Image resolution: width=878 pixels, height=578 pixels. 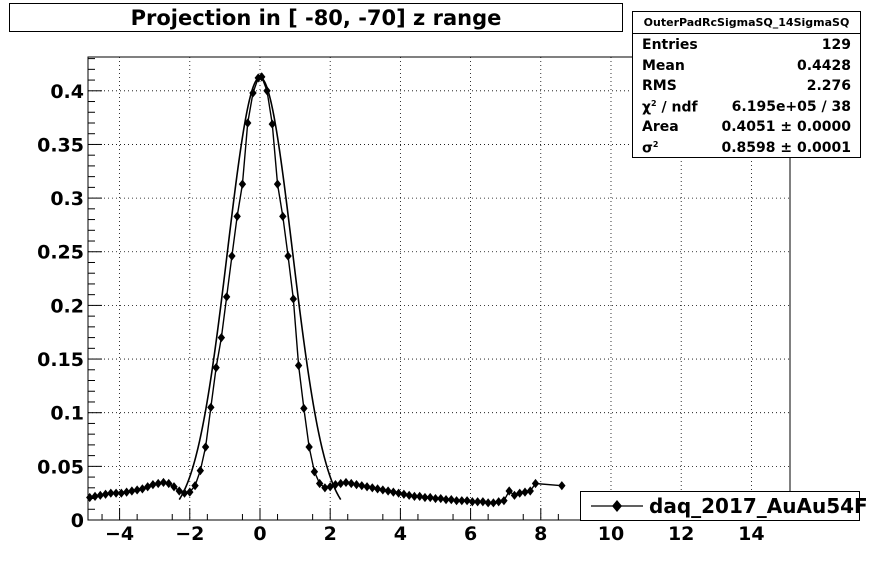 What do you see at coordinates (746, 85) in the screenshot?
I see `stats-row-rms: RMS 2.276` at bounding box center [746, 85].